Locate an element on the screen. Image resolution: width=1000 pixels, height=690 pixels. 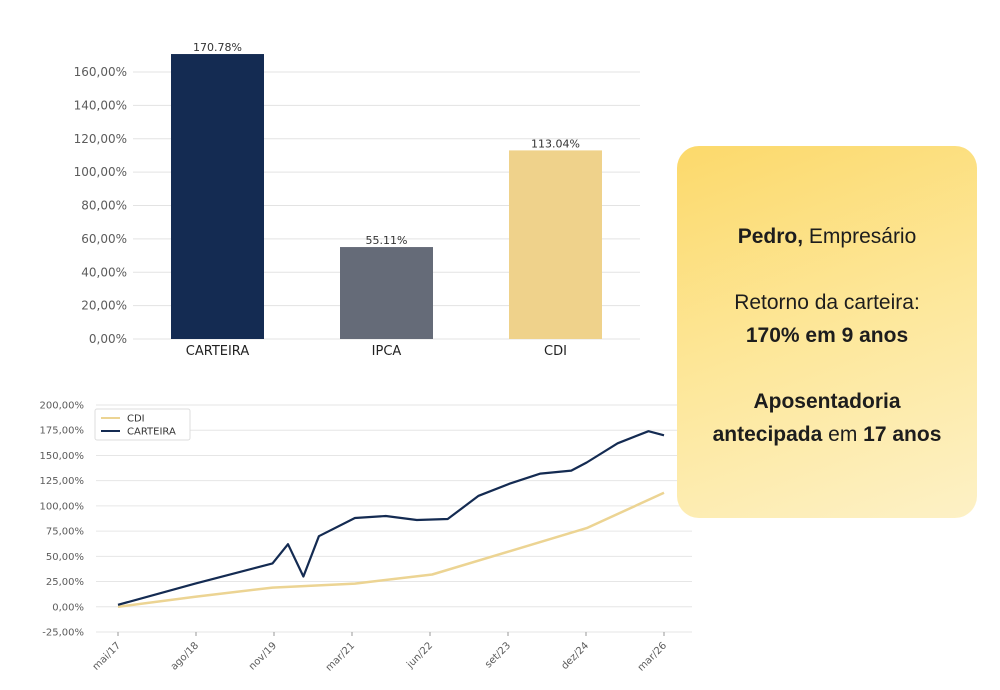
x-tick-label: jun/22 is located at coordinates (419, 655).